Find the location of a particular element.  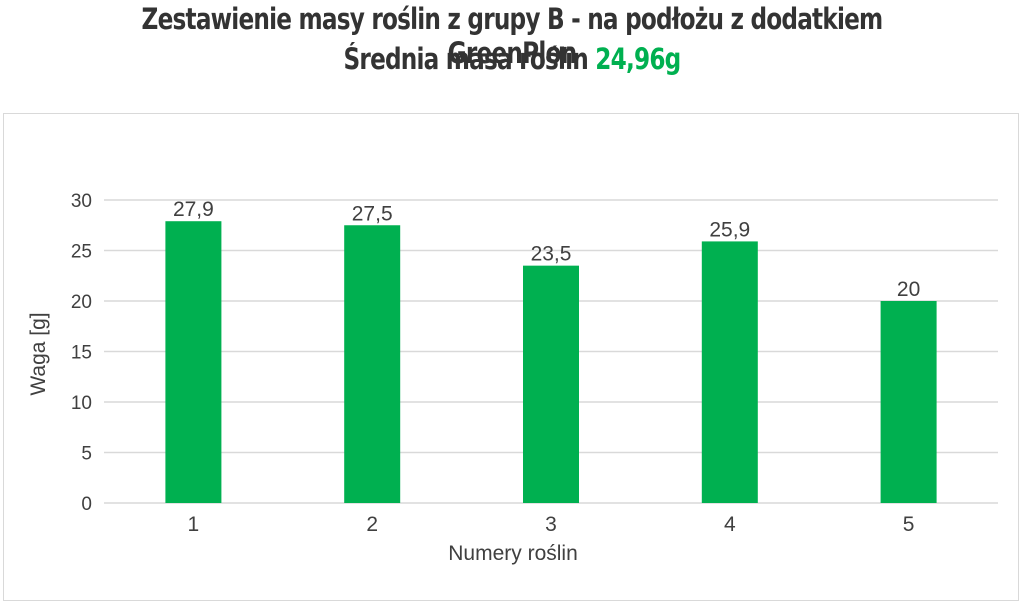

average-mass-value: 24,96g is located at coordinates (638, 59).